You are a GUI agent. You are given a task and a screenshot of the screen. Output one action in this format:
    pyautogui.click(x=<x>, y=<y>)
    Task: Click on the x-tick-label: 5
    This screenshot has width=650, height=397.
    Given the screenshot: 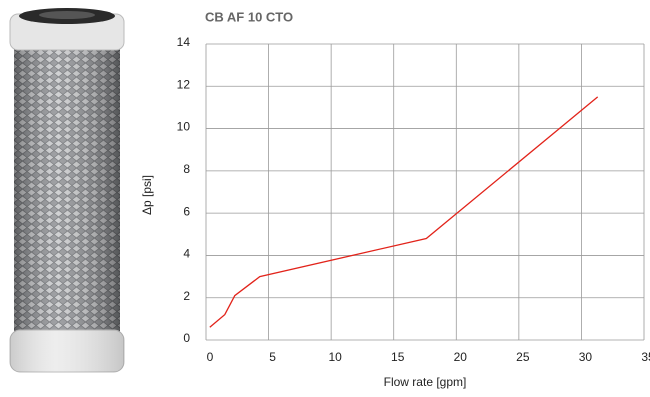 What is the action you would take?
    pyautogui.click(x=272, y=357)
    